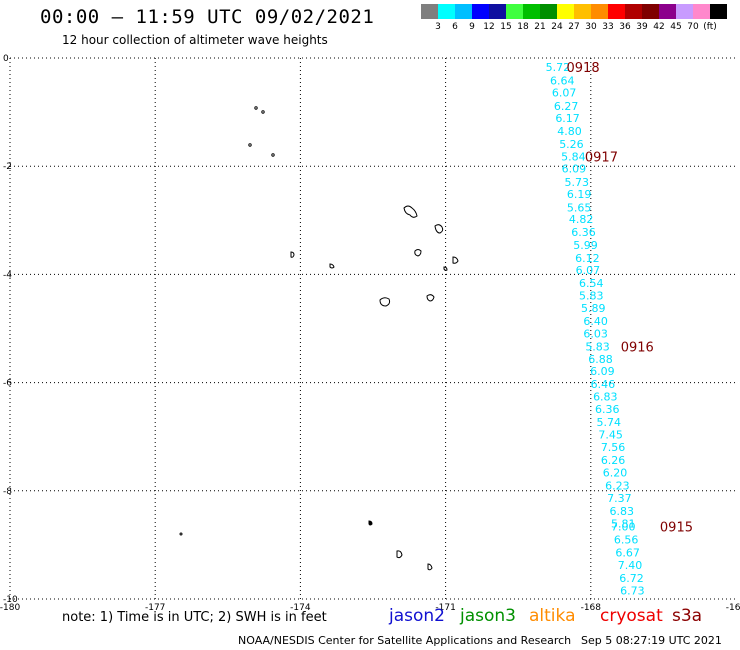  What do you see at coordinates (615, 472) in the screenshot?
I see `swh-value-label: 6.20` at bounding box center [615, 472].